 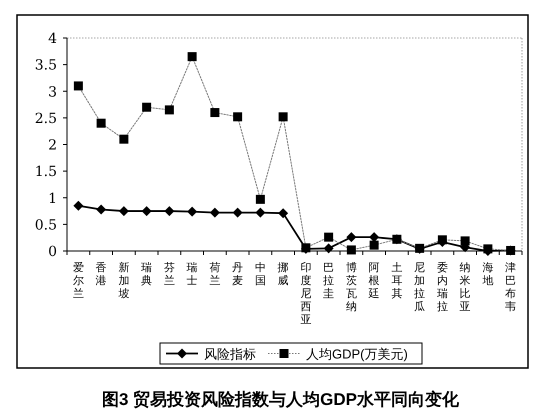 I want to click on y-tick-label: 1, so click(x=52, y=198).